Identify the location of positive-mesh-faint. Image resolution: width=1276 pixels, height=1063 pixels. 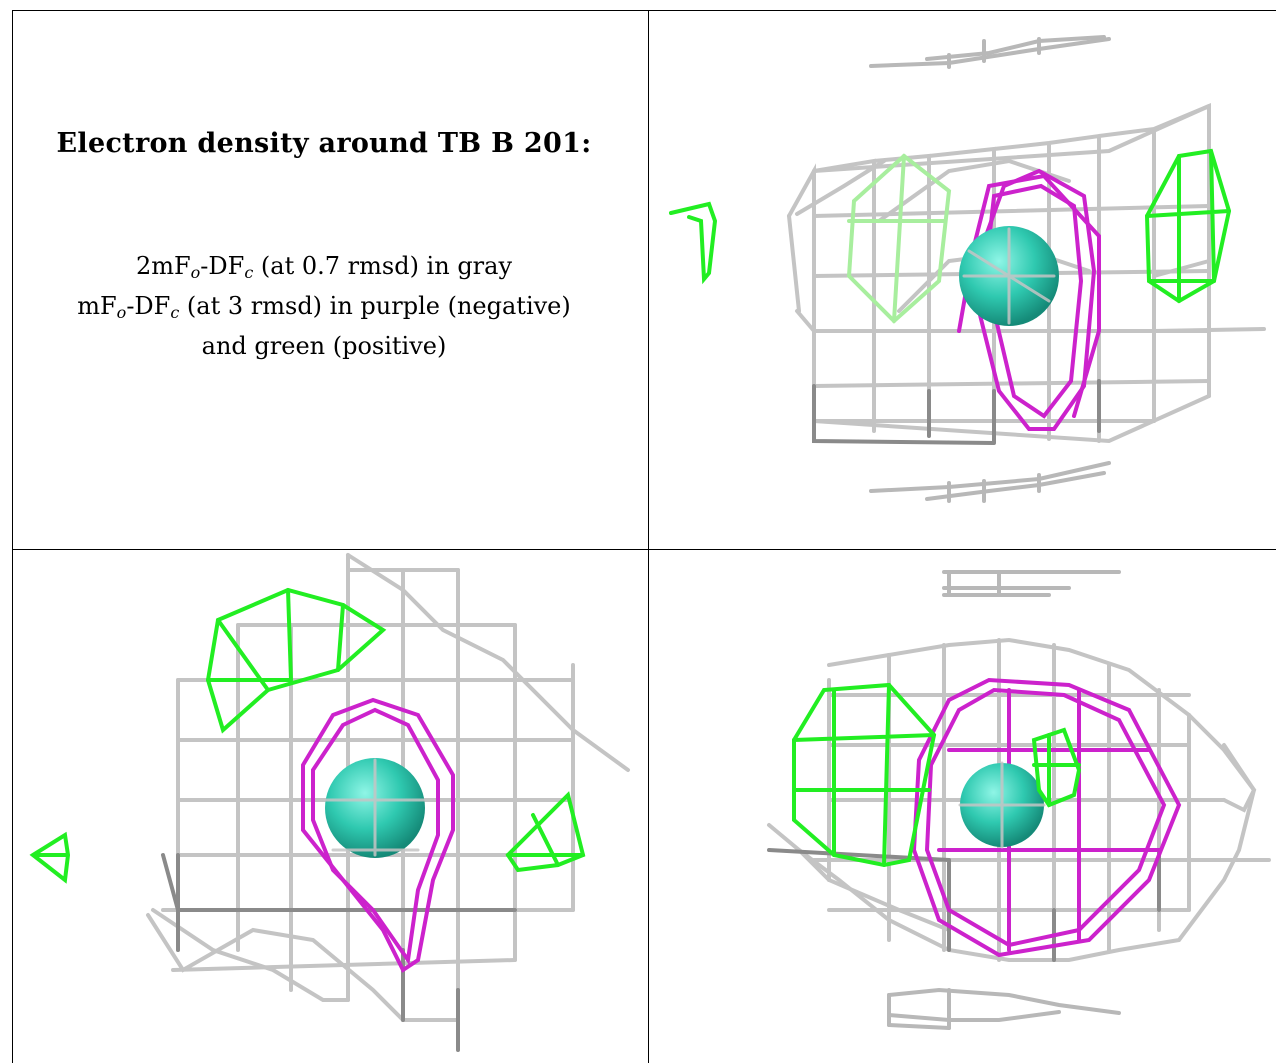
(899, 238).